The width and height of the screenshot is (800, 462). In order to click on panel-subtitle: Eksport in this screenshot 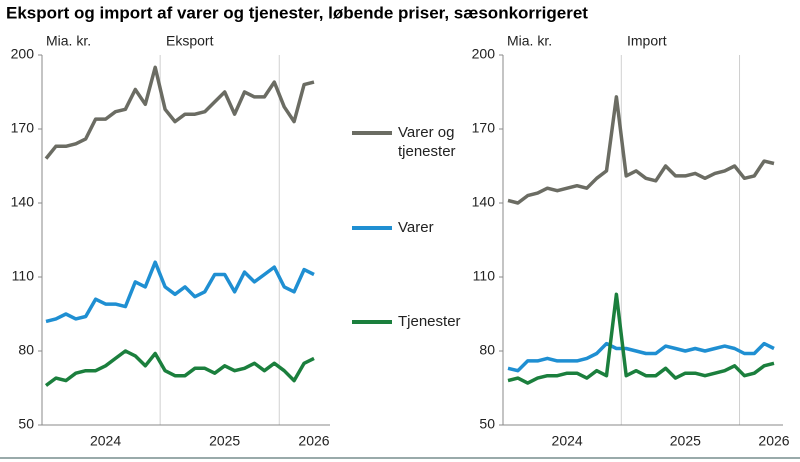, I will do `click(190, 41)`.